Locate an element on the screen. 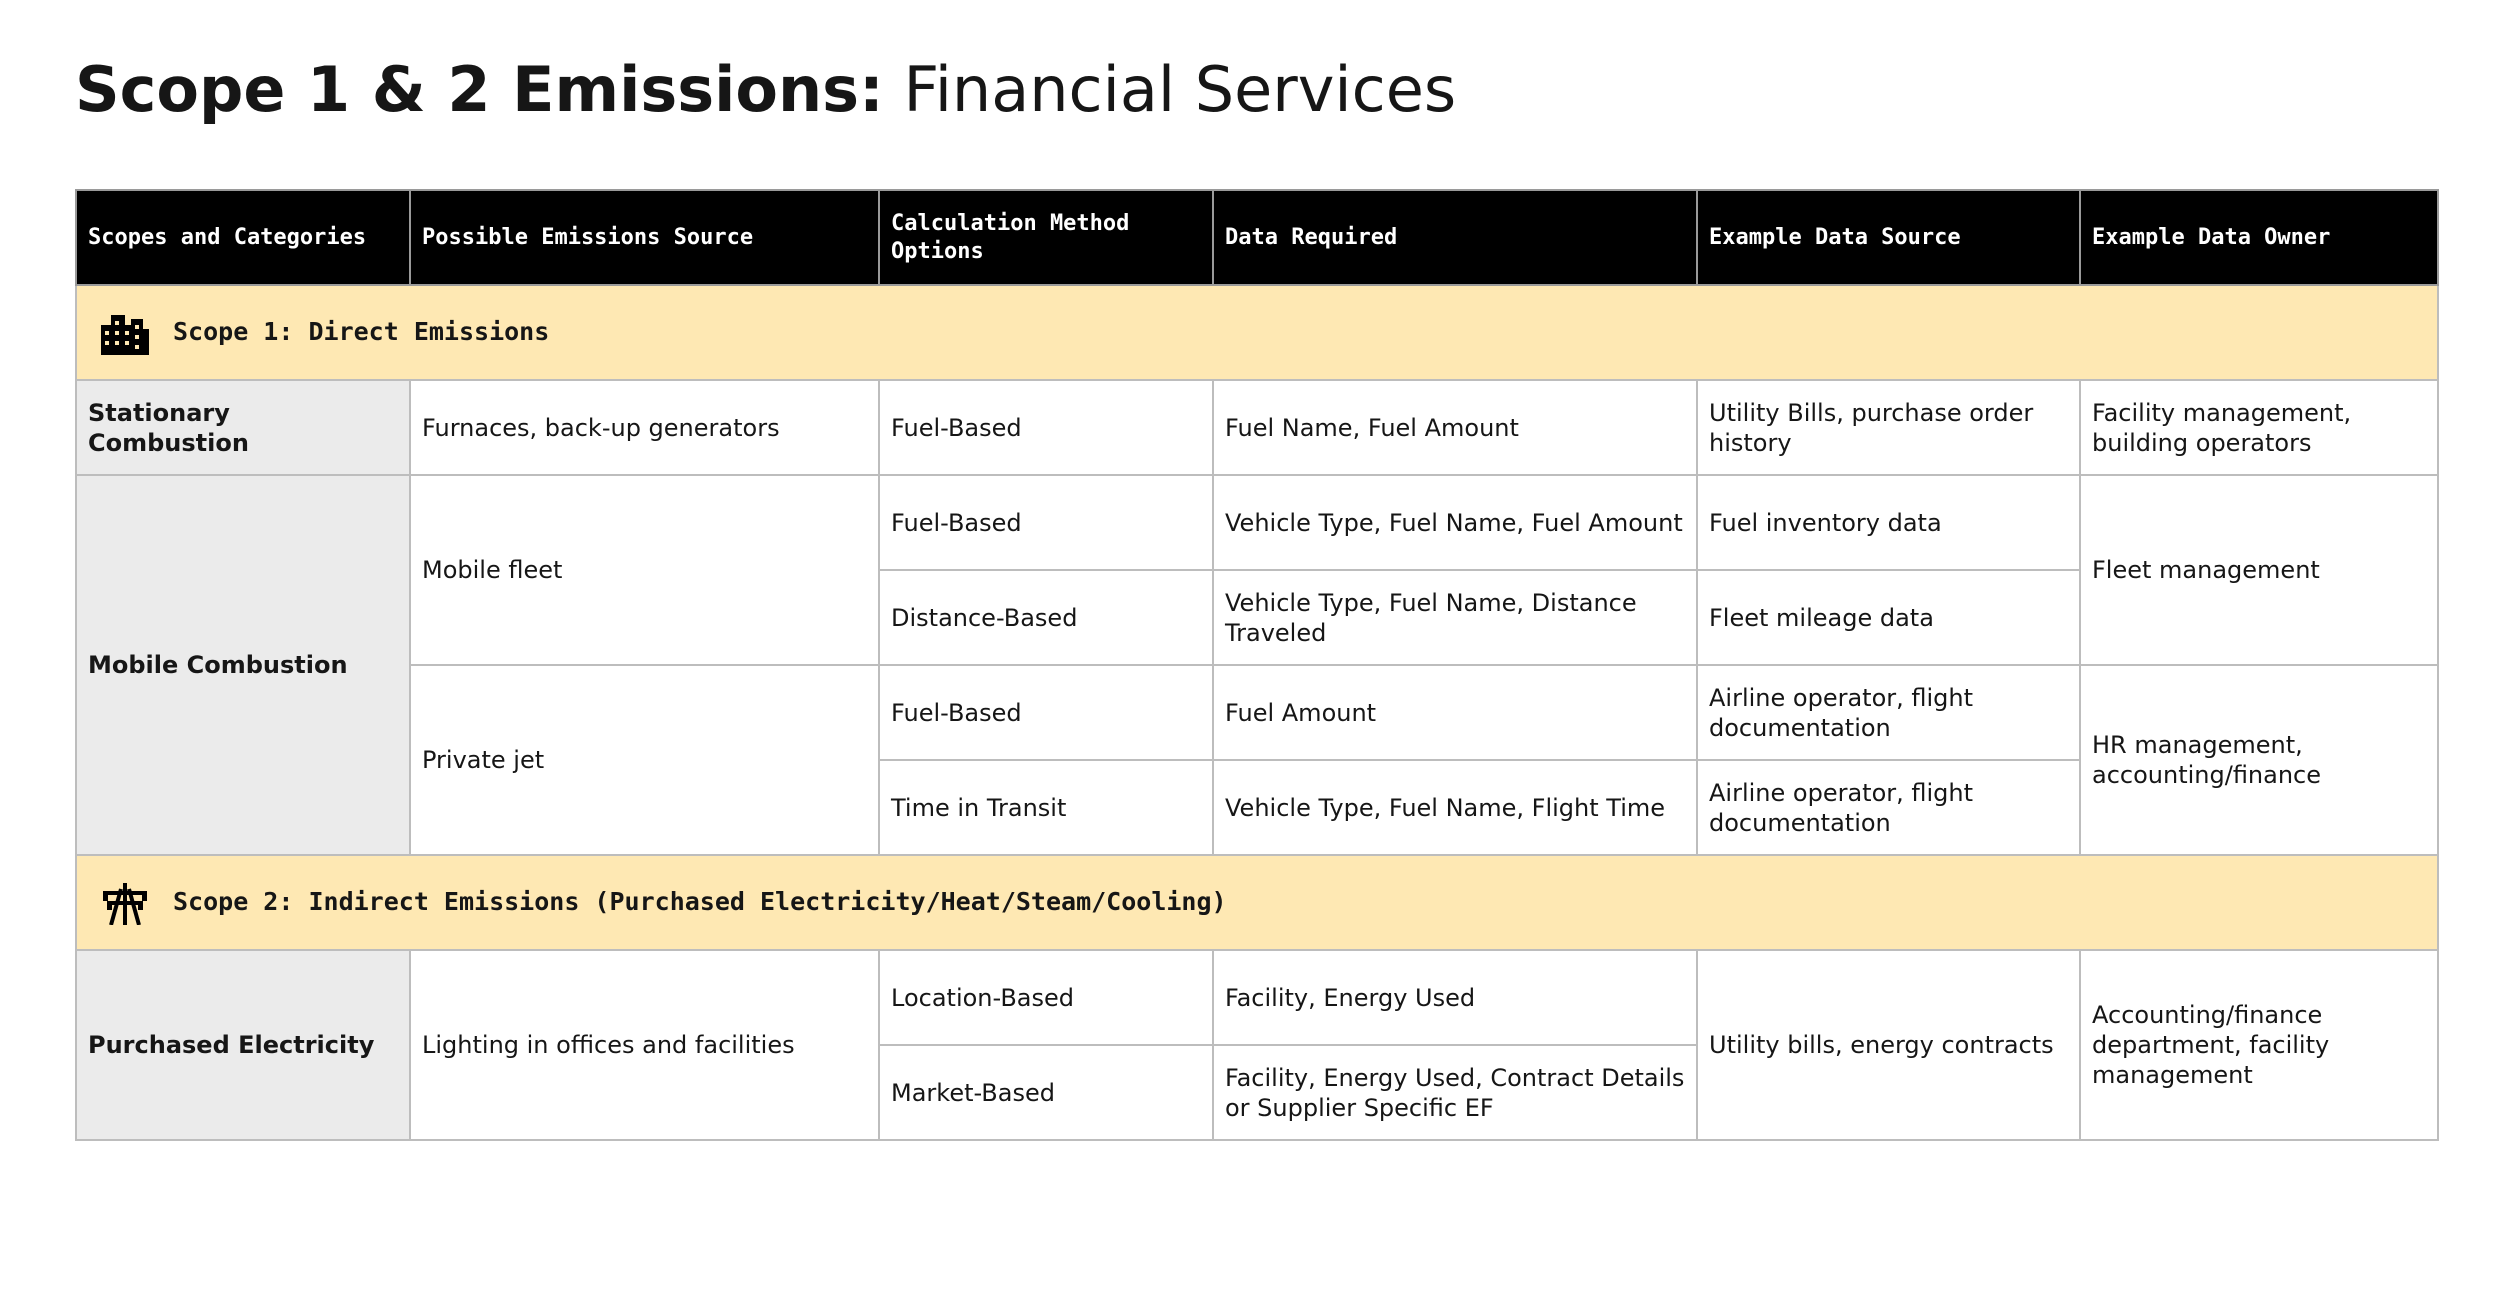 The height and width of the screenshot is (1313, 2500). cell: Fleet management is located at coordinates (2259, 570).